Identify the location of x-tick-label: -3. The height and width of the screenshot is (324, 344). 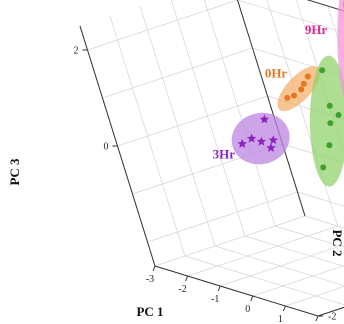
(150, 279).